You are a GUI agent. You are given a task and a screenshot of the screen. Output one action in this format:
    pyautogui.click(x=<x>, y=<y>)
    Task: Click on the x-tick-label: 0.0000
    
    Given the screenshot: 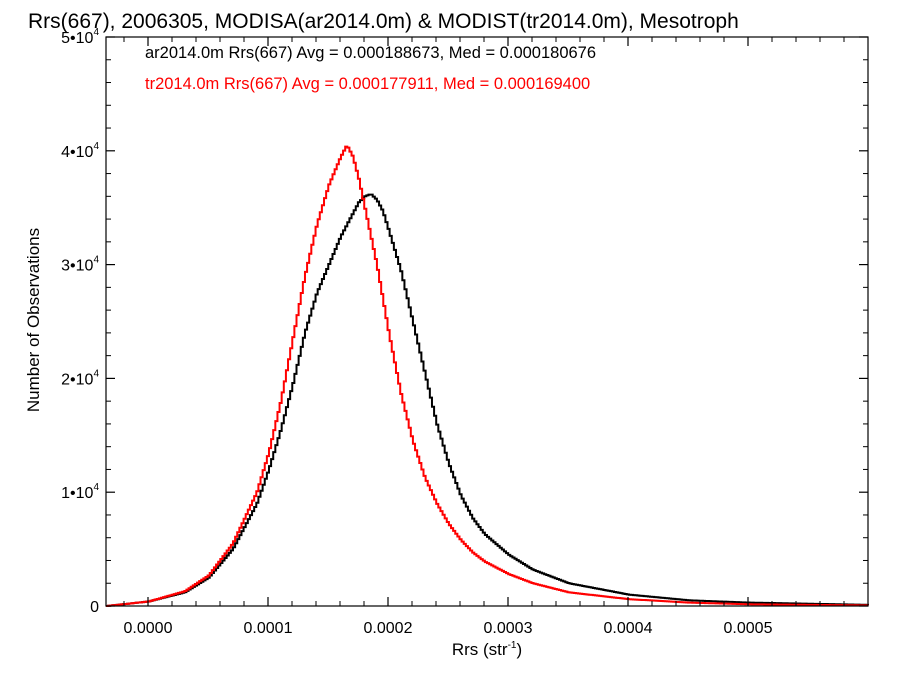 What is the action you would take?
    pyautogui.click(x=148, y=628)
    